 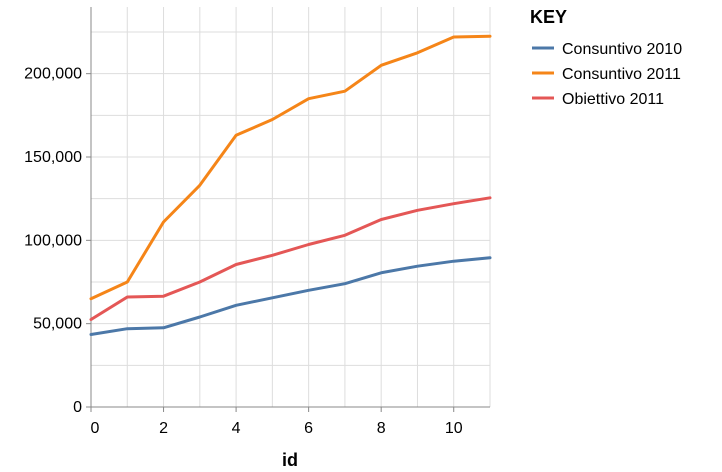 I want to click on x-tick-label: 8, so click(x=381, y=428).